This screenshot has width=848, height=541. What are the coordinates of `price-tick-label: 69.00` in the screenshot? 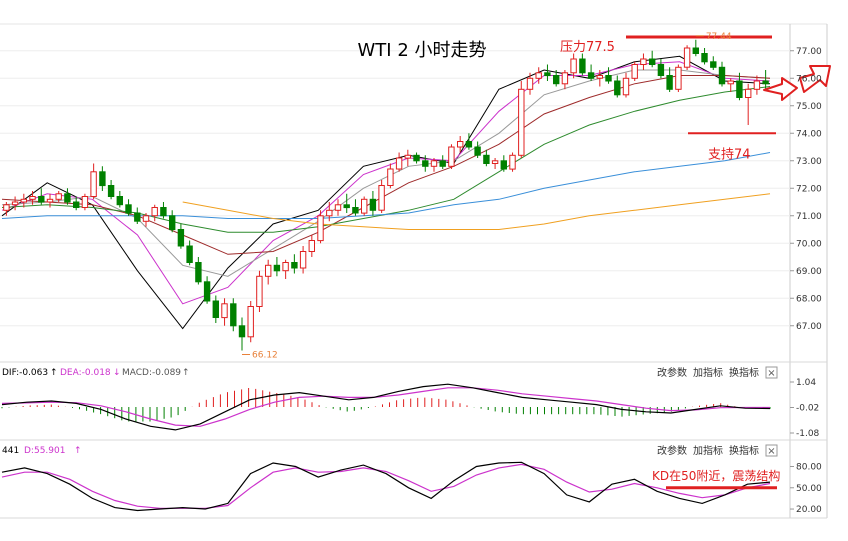 It's located at (809, 272).